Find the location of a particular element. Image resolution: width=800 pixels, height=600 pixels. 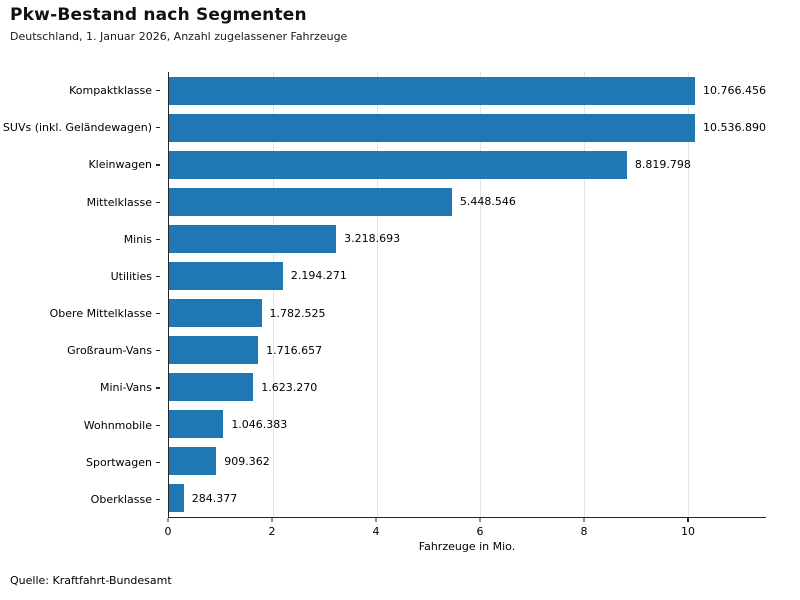

bar-row: 10.766.456 is located at coordinates (467, 90).